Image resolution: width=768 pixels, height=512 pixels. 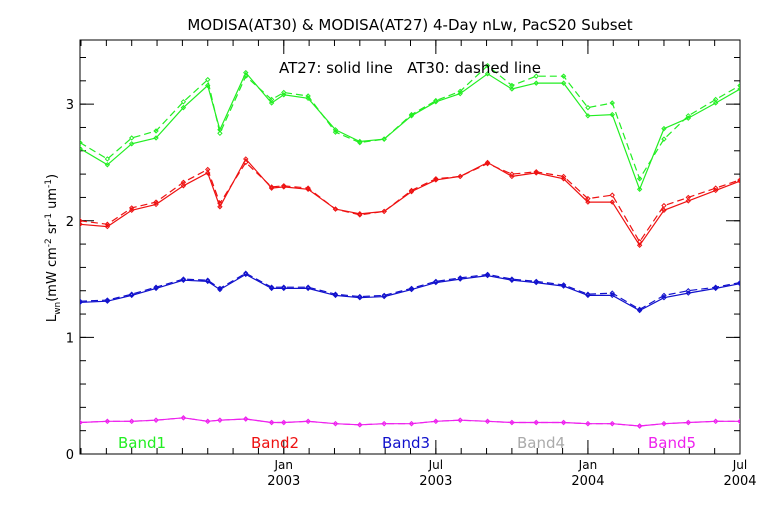 I want to click on series-line-band5-dashed, so click(x=410, y=422).